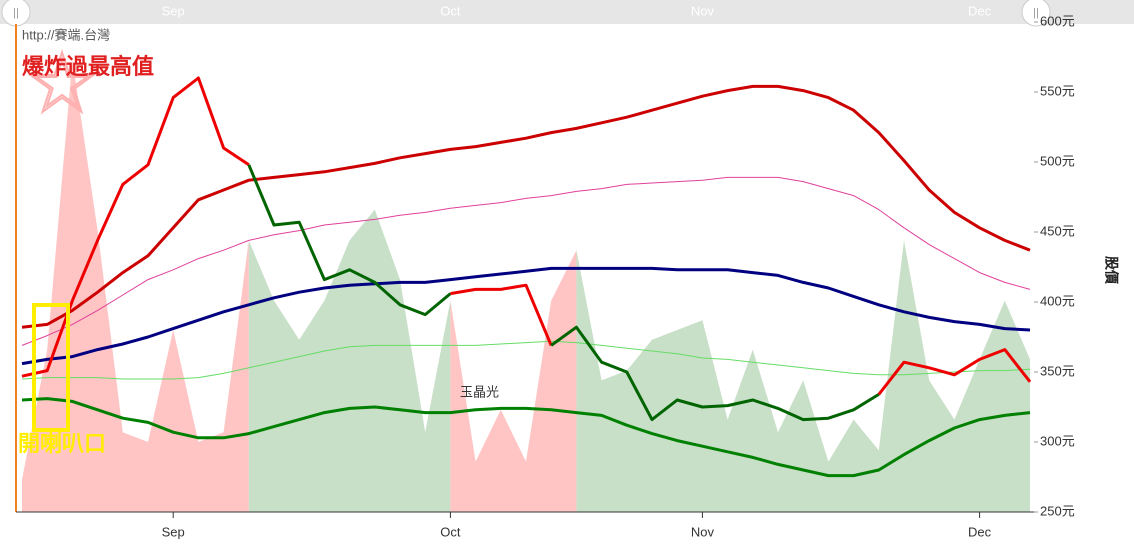 This screenshot has width=1134, height=552. Describe the element at coordinates (1057, 300) in the screenshot. I see `y-tick-label: 400元` at that location.